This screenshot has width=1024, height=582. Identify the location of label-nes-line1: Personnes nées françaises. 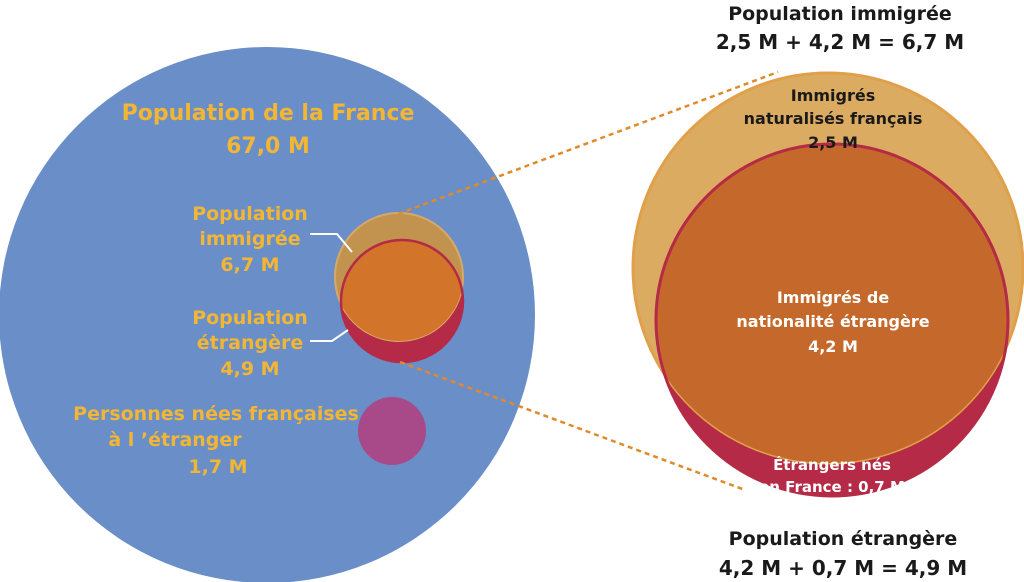
(216, 414).